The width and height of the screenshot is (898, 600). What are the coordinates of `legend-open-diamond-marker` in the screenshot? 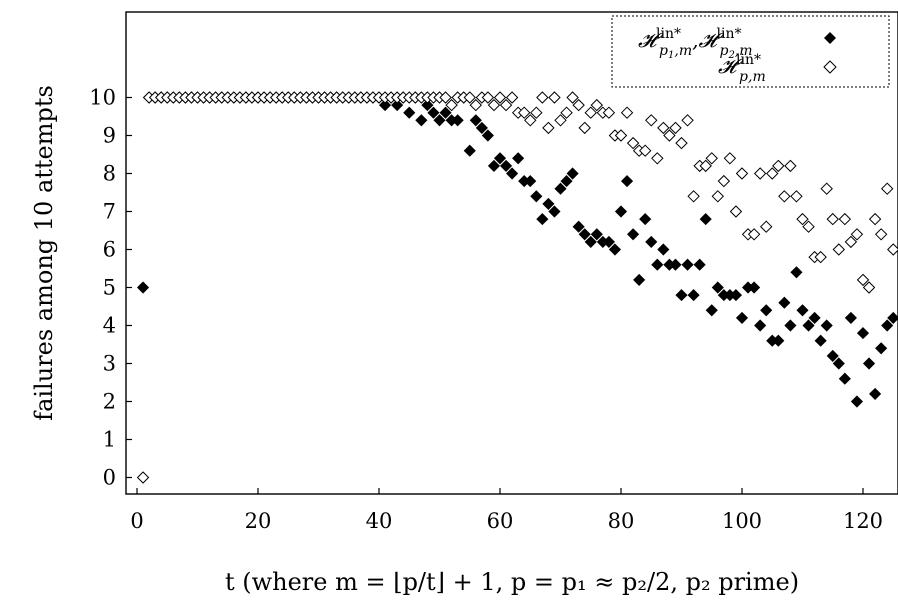 It's located at (830, 67).